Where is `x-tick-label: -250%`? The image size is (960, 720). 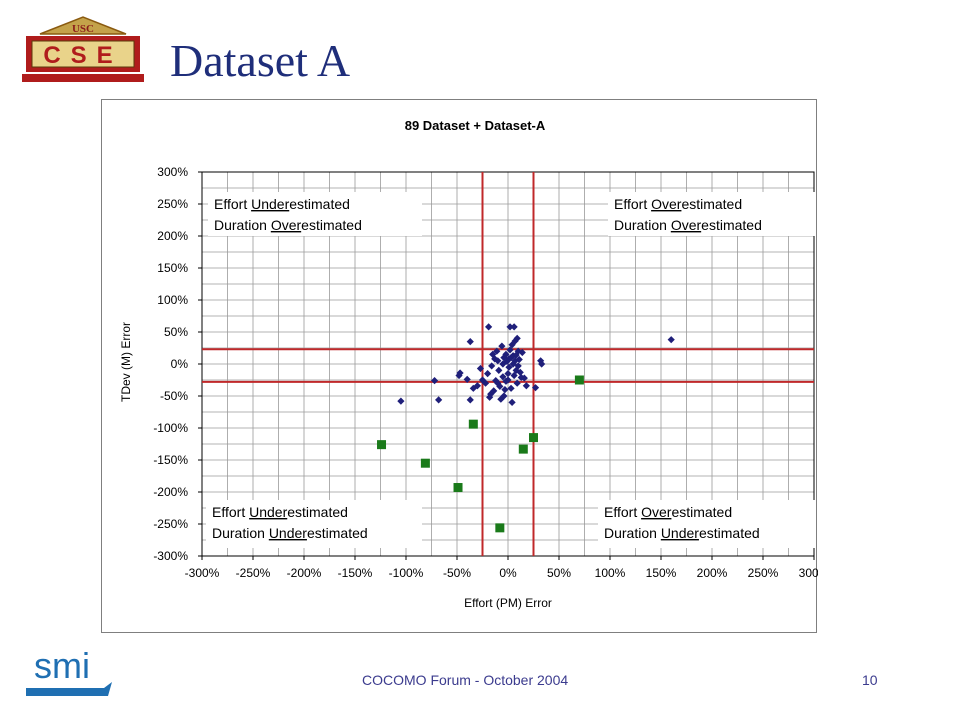
x-tick-label: -250% is located at coordinates (253, 573).